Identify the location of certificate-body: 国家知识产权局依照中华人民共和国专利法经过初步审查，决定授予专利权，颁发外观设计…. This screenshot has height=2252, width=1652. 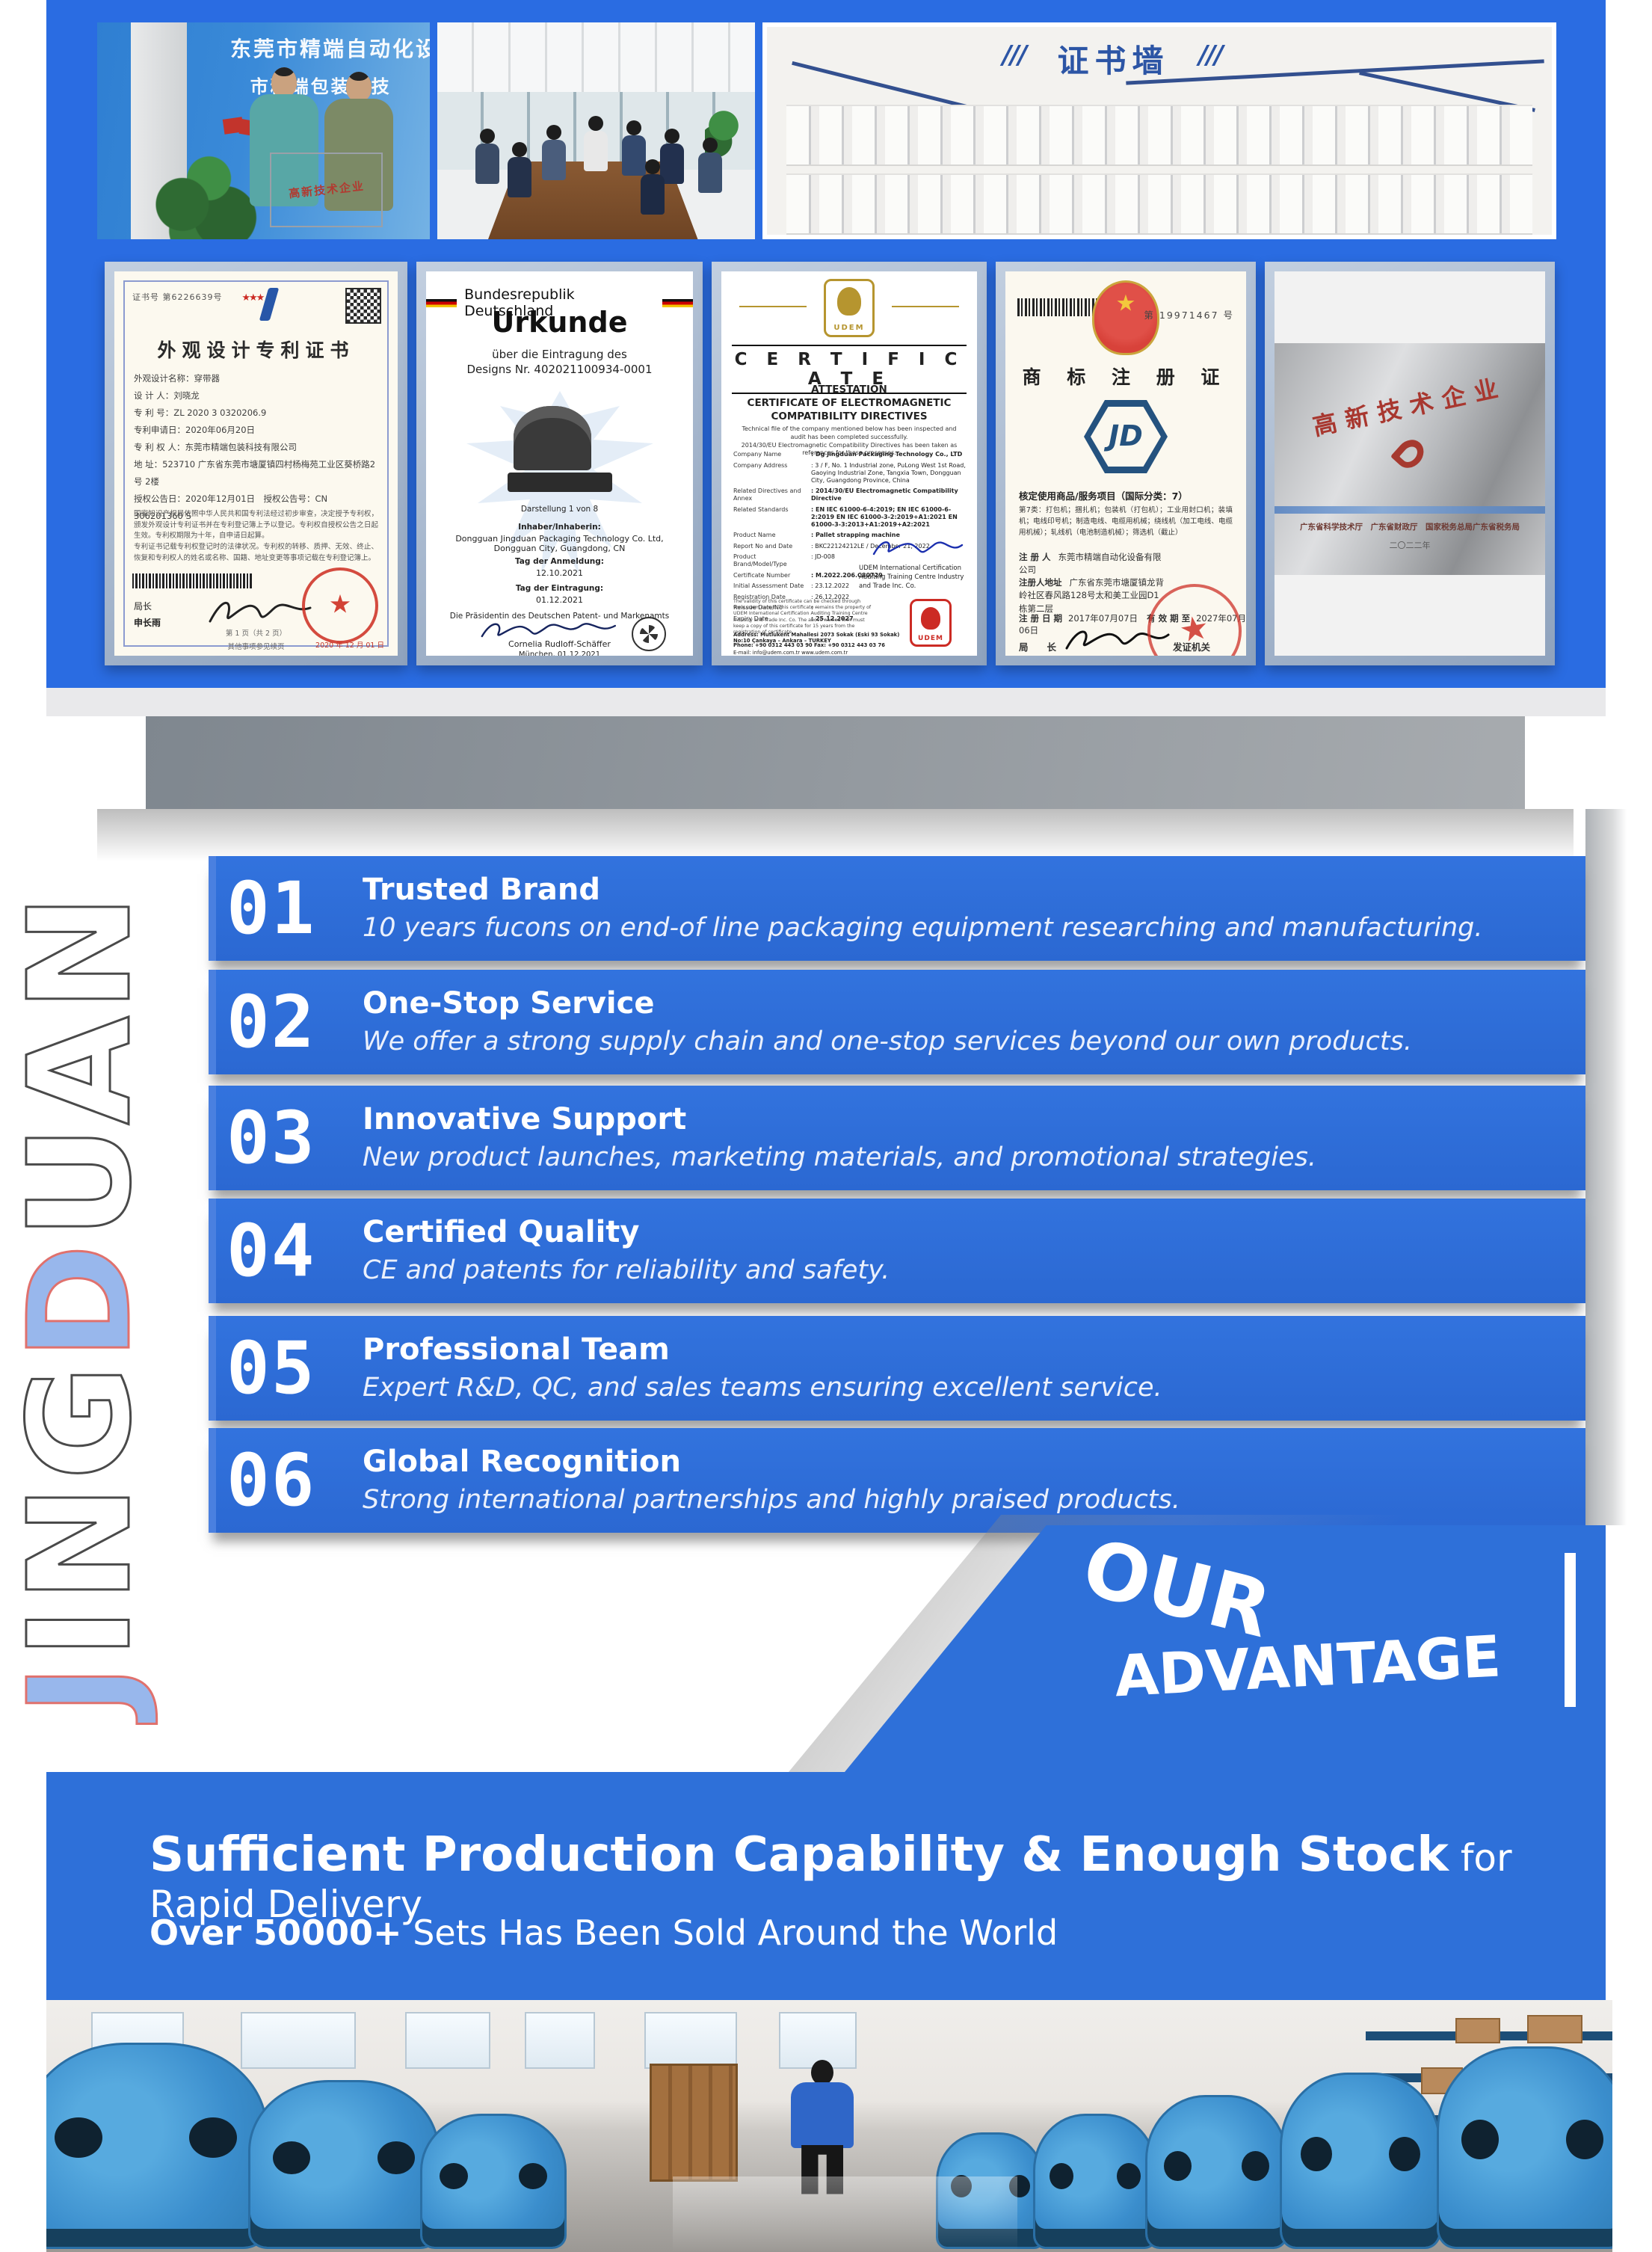
(256, 536).